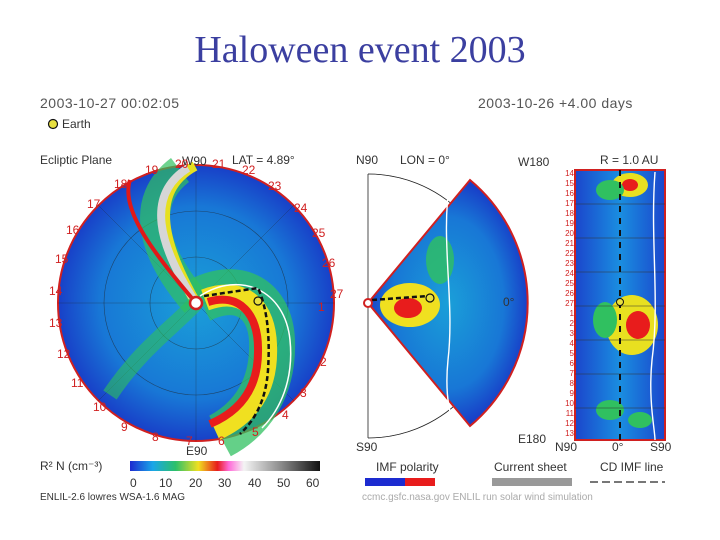  I want to click on imf-polarity-swatch, so click(400, 482).